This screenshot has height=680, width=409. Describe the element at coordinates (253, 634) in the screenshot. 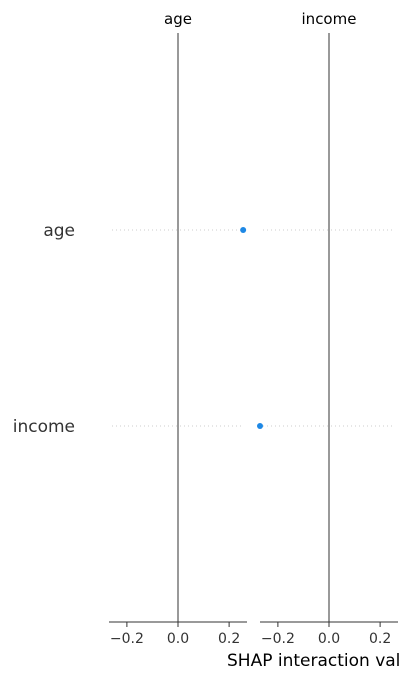

I see `x-axes: −0.2 0.0 0.2 −0.2 0.0 0.2` at that location.